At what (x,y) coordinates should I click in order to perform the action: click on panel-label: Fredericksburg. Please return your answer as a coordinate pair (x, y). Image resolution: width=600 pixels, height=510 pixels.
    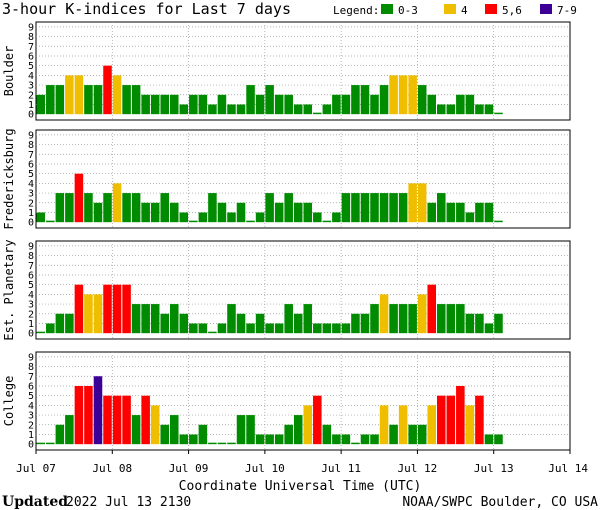
    Looking at the image, I should click on (9, 178).